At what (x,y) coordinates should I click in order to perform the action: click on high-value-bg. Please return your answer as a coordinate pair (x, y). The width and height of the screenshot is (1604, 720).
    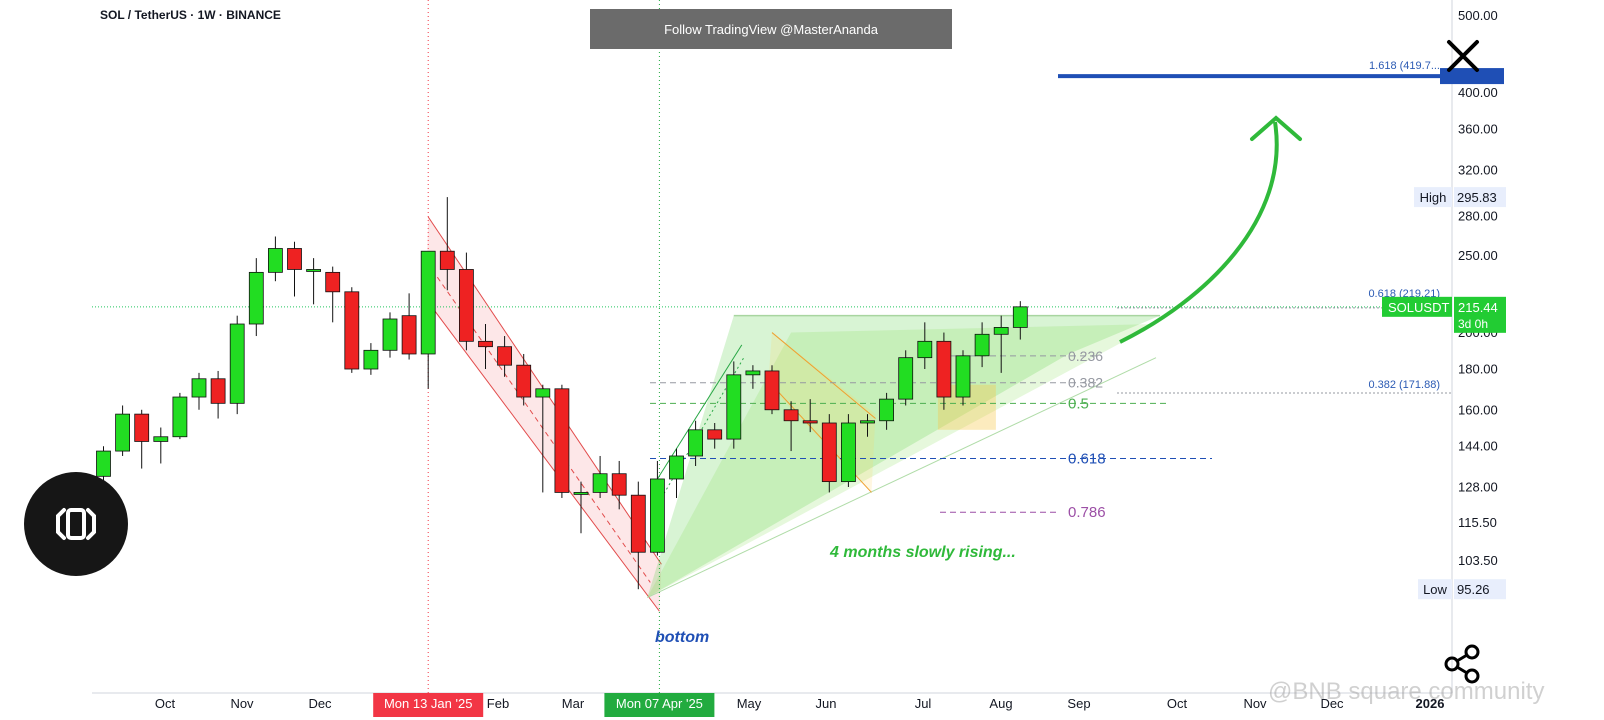
    Looking at the image, I should click on (1480, 197).